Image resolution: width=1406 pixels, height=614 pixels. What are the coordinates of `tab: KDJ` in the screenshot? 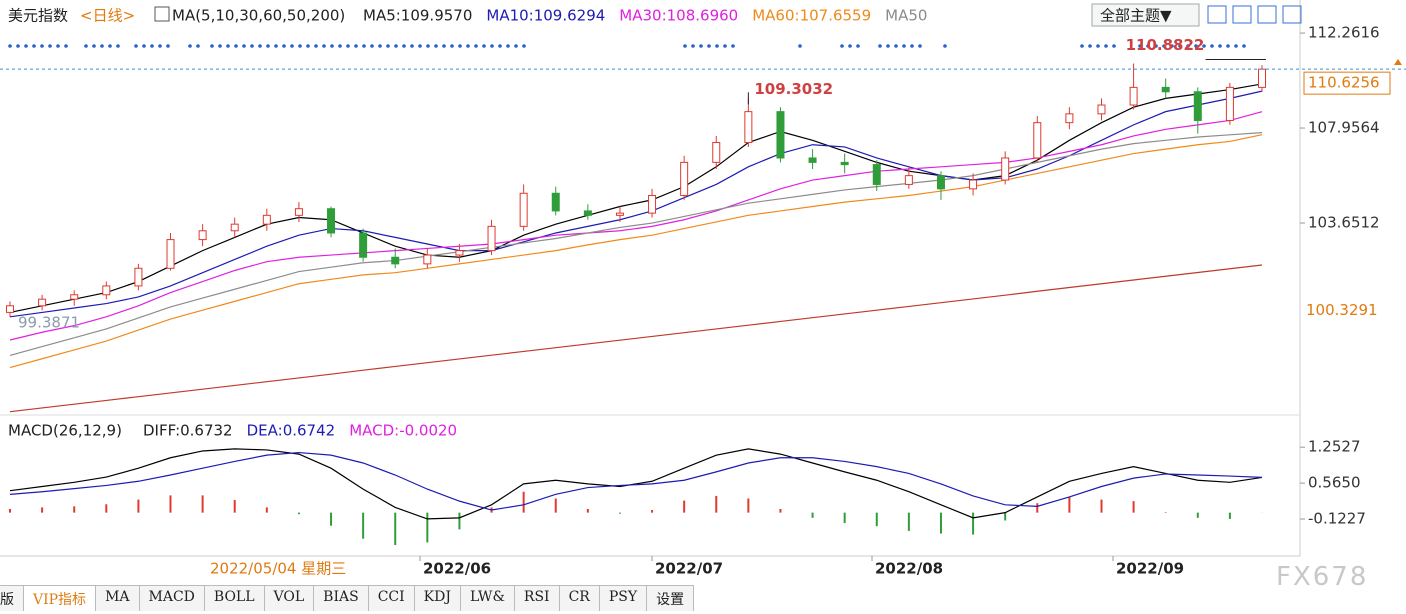 It's located at (437, 598).